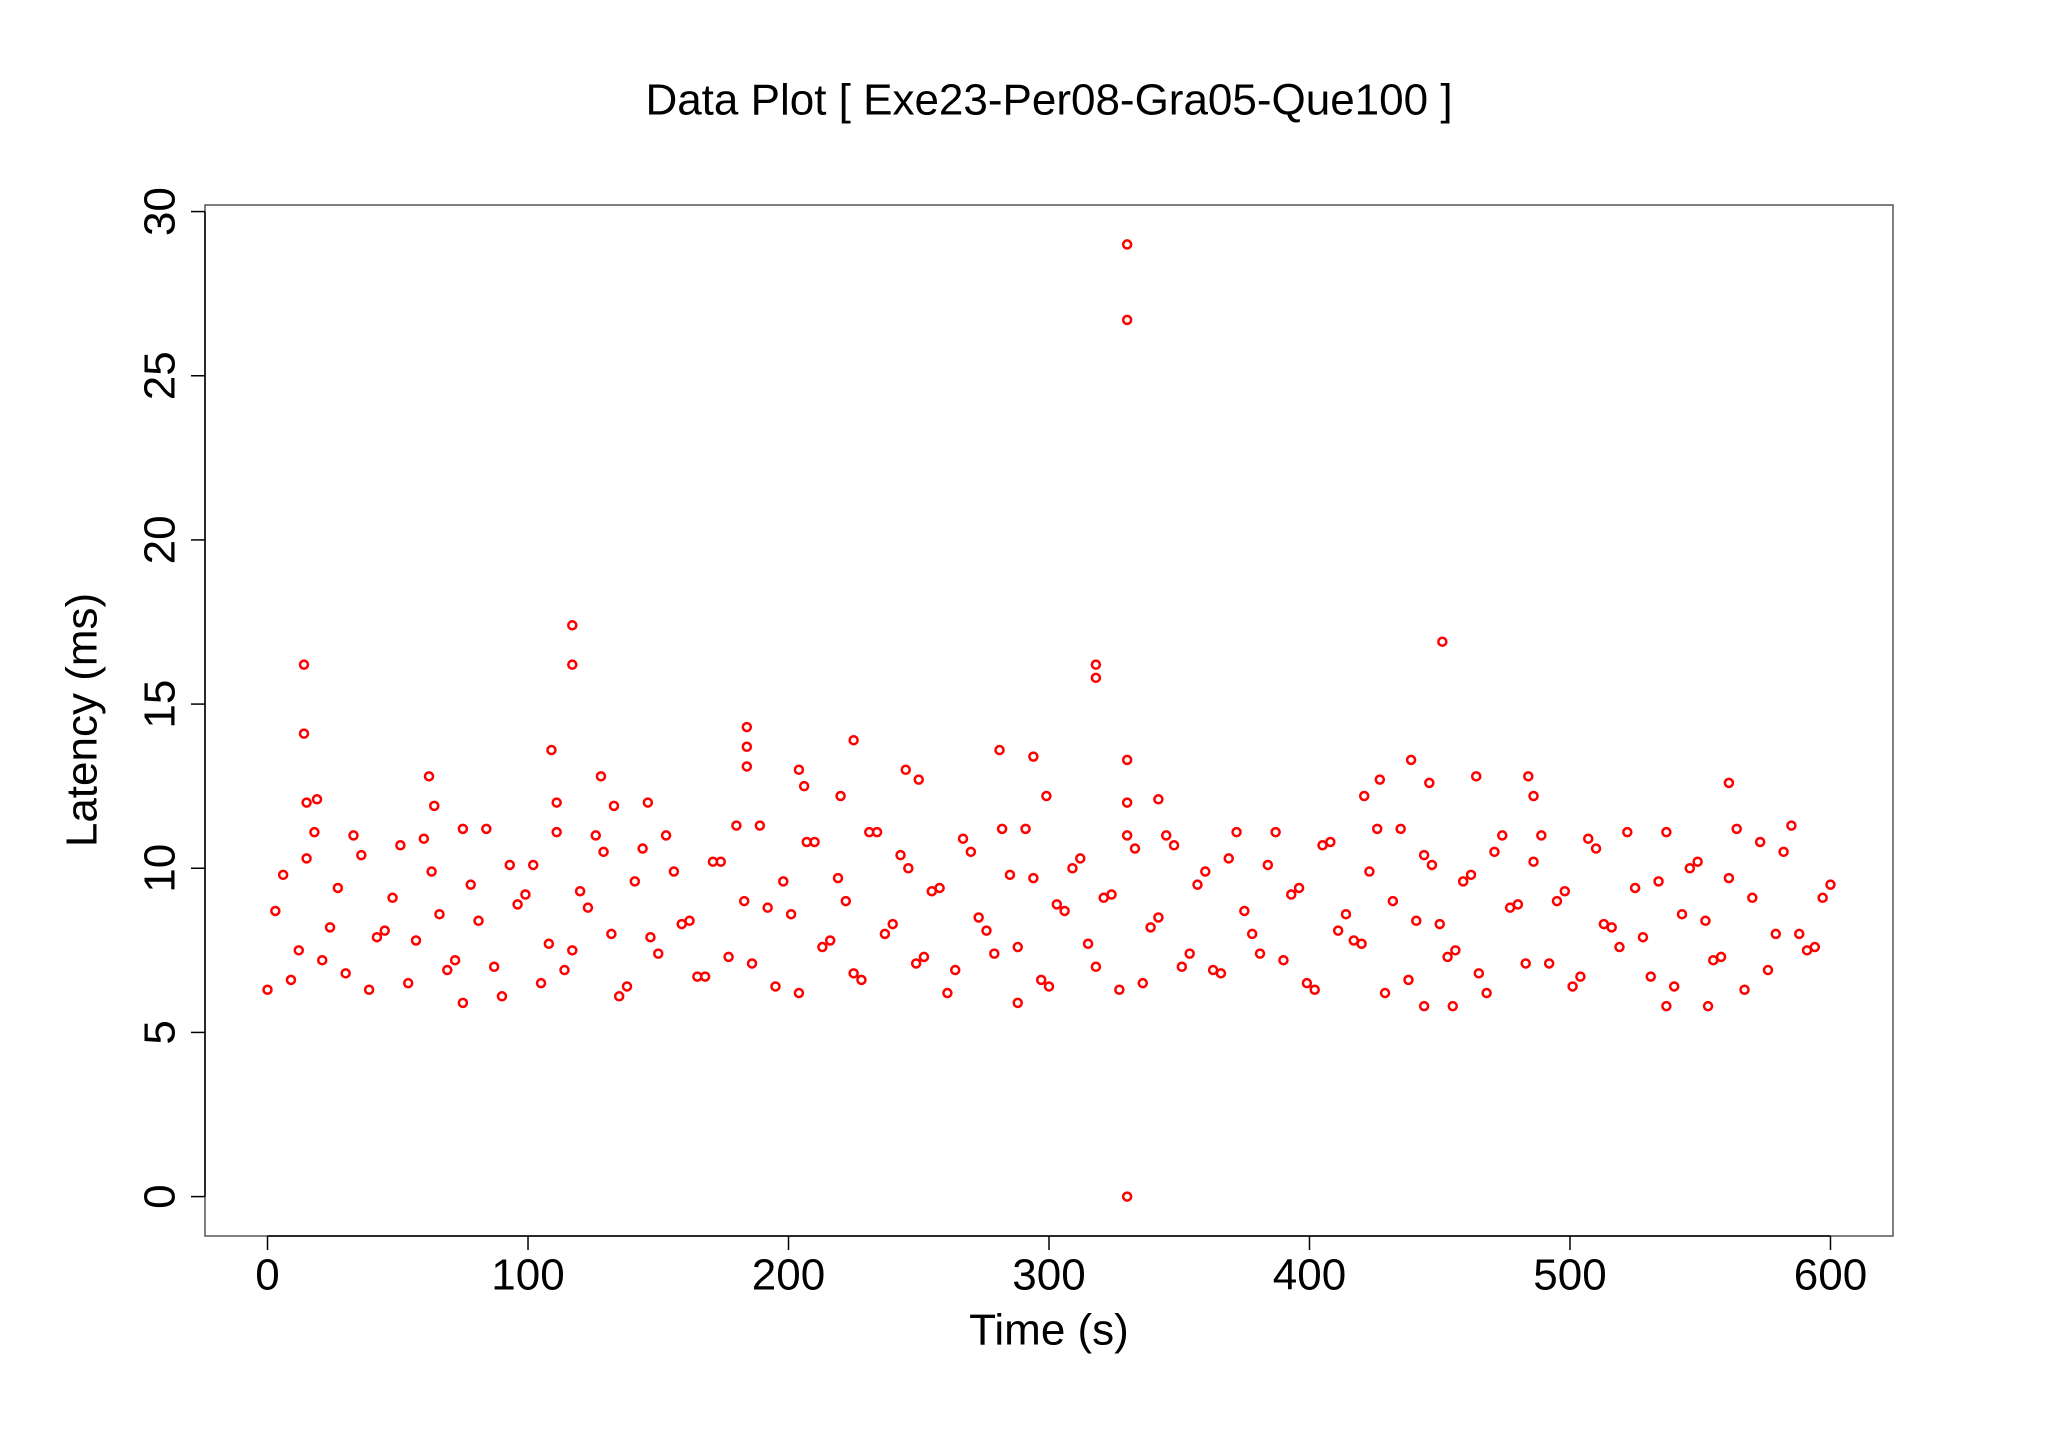 Image resolution: width=2048 pixels, height=1440 pixels. Describe the element at coordinates (1049, 1330) in the screenshot. I see `x-axis-label: Time (s)` at that location.